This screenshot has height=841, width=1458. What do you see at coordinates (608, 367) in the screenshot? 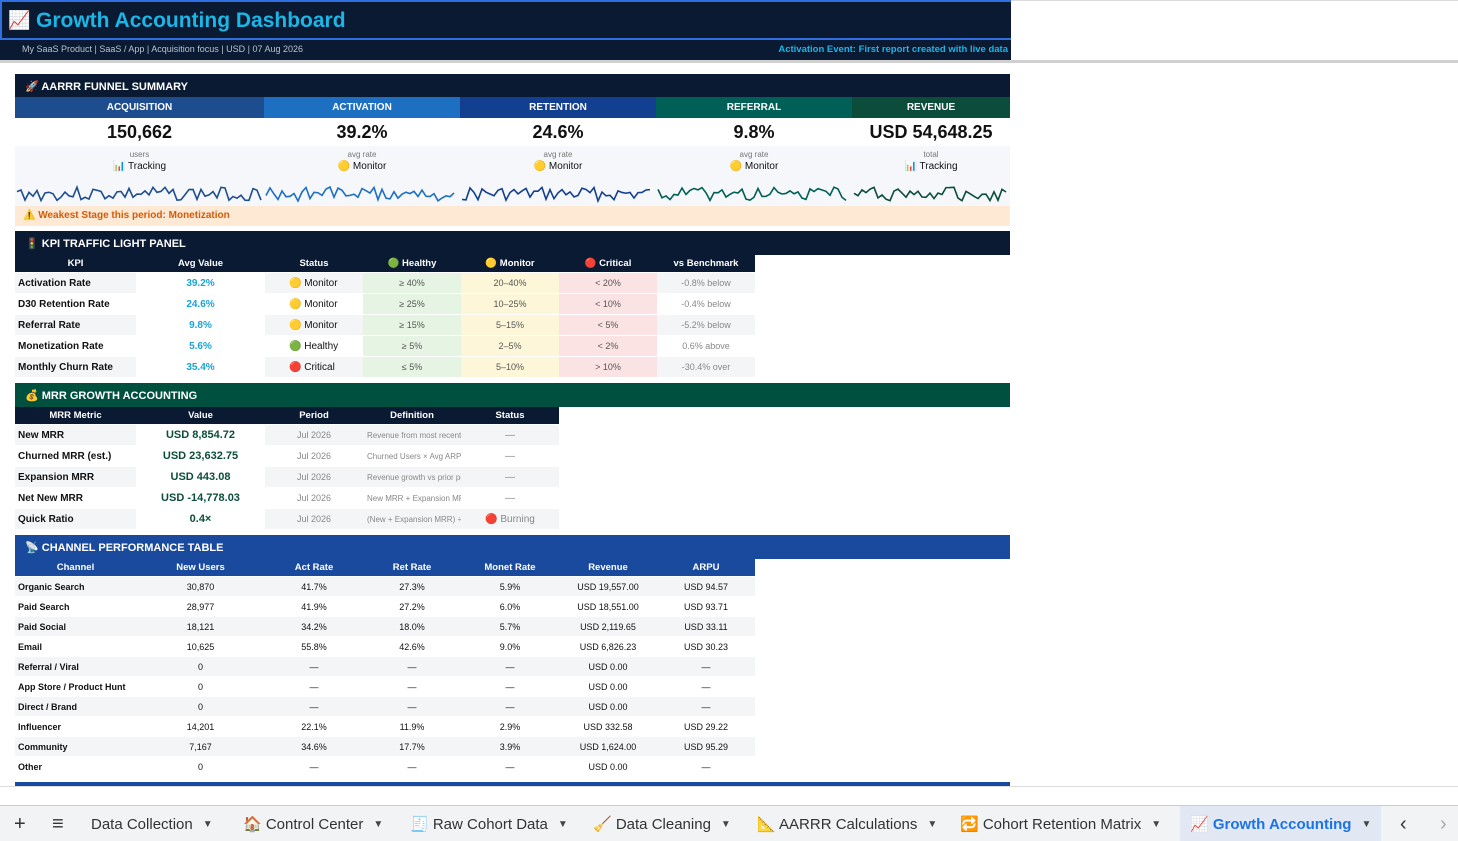
I see `table-cell: > 10%` at bounding box center [608, 367].